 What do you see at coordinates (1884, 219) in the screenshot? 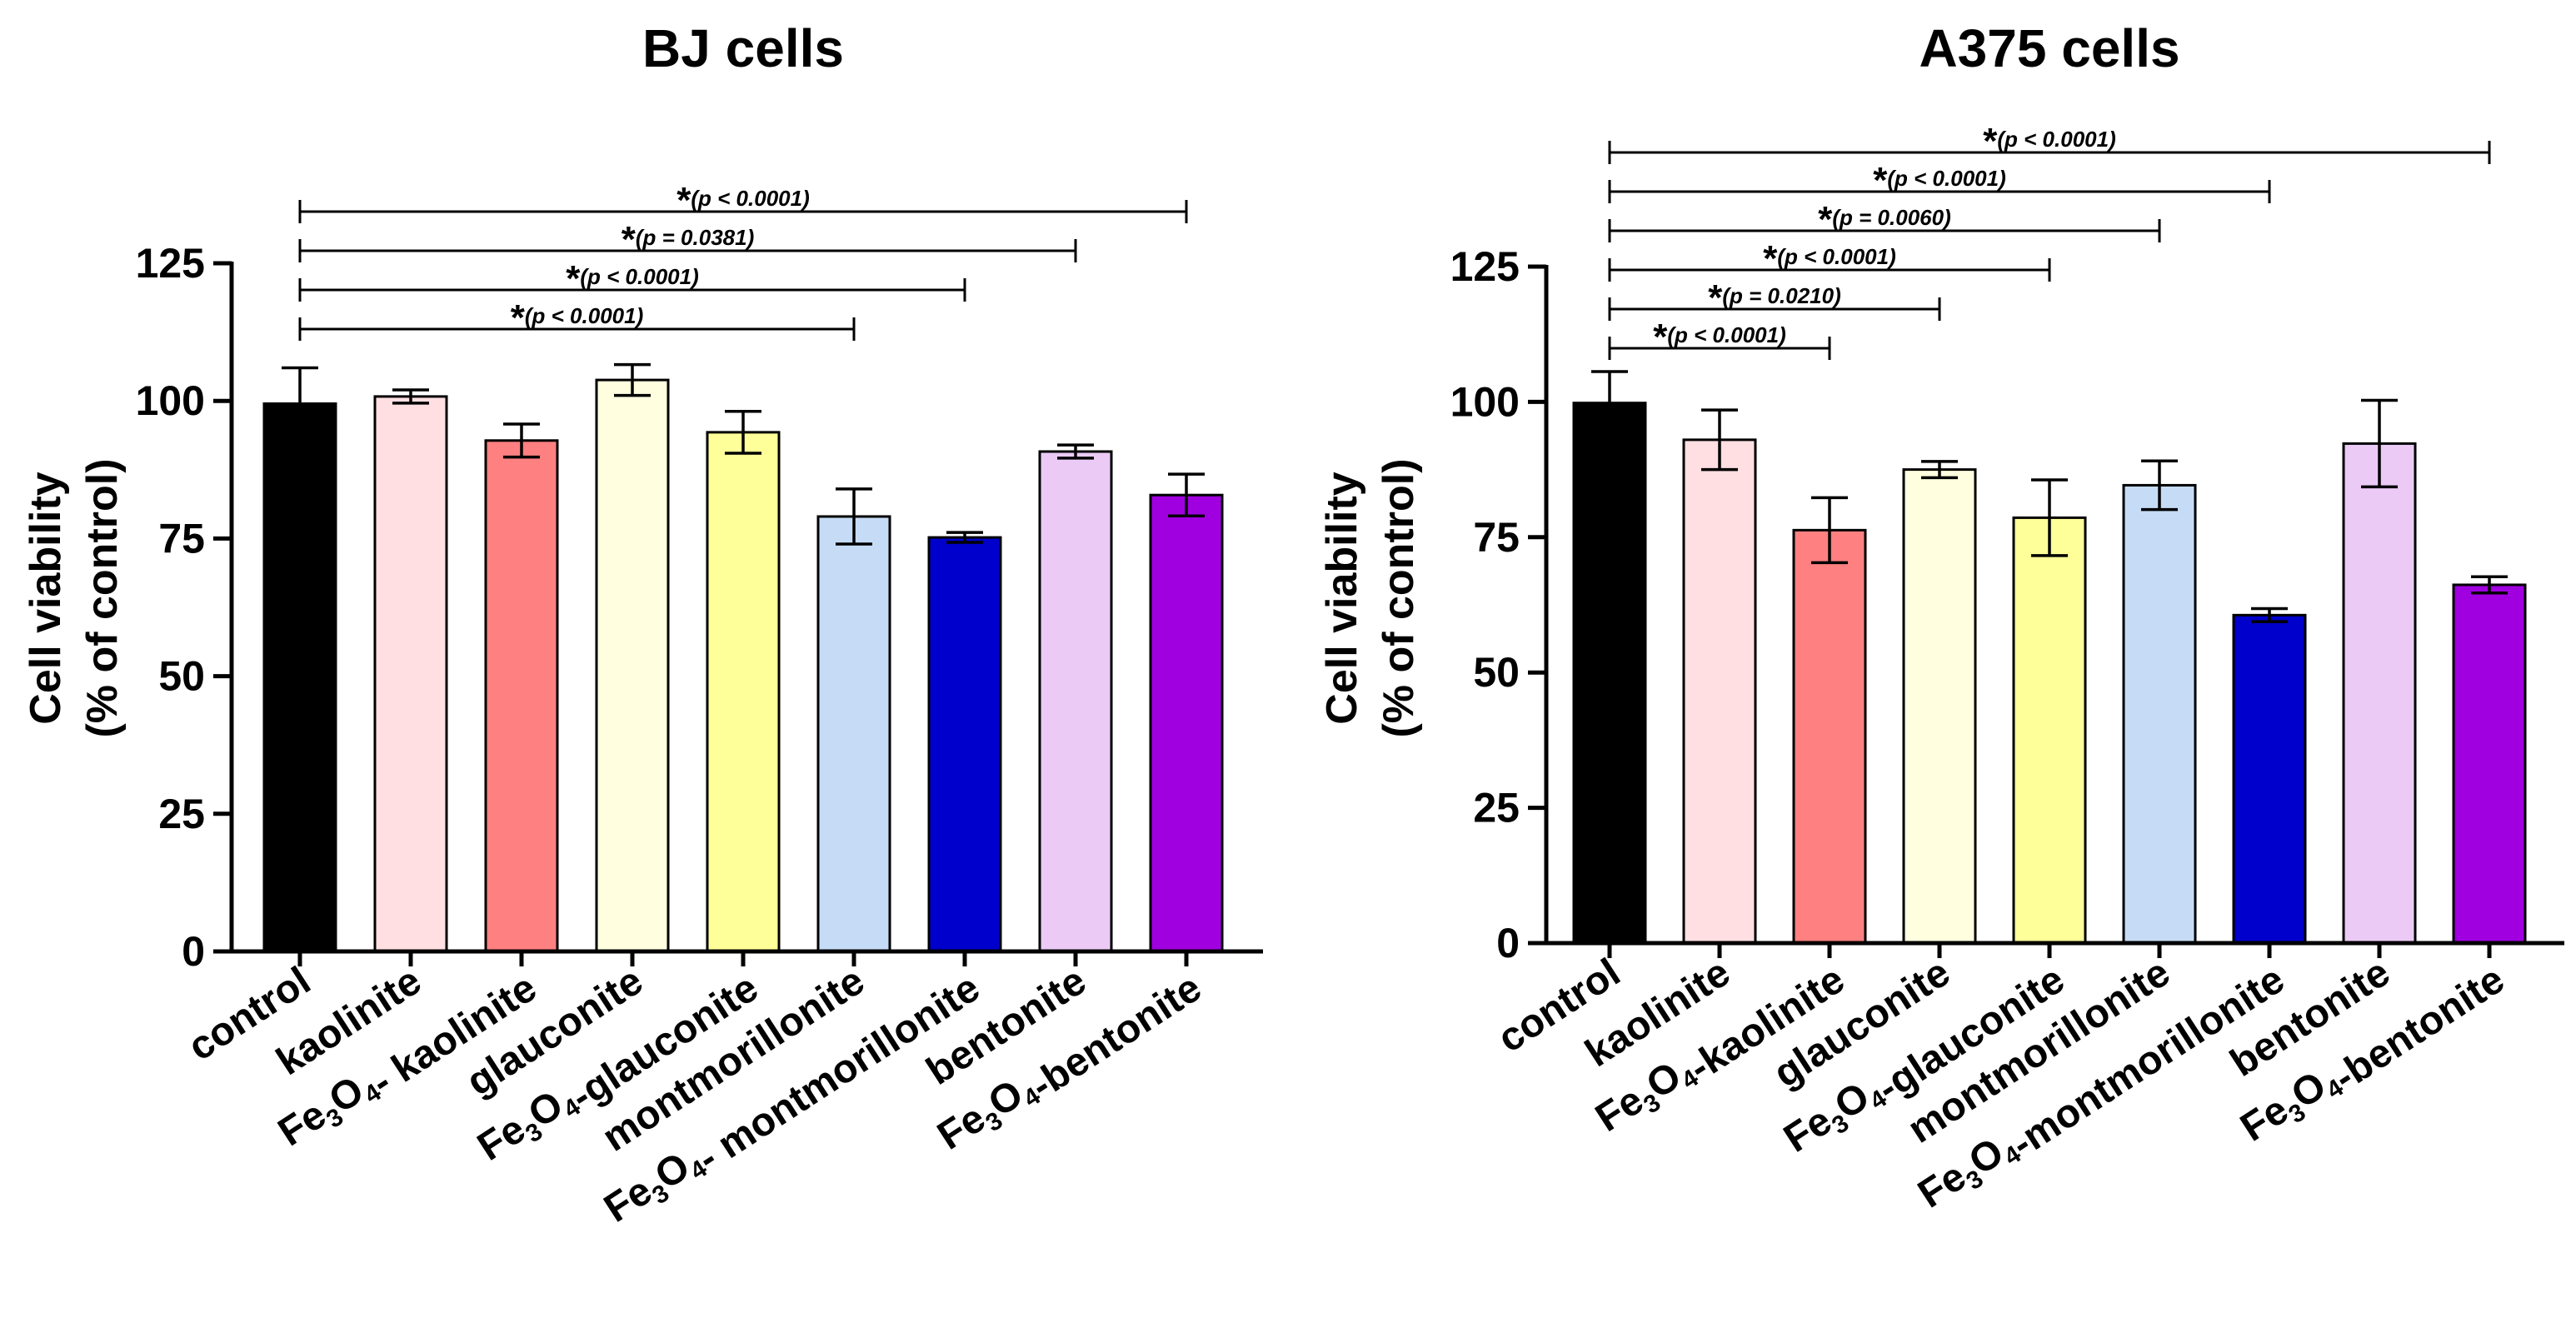
I see `p-value-annotation: *(p = 0.0060)` at bounding box center [1884, 219].